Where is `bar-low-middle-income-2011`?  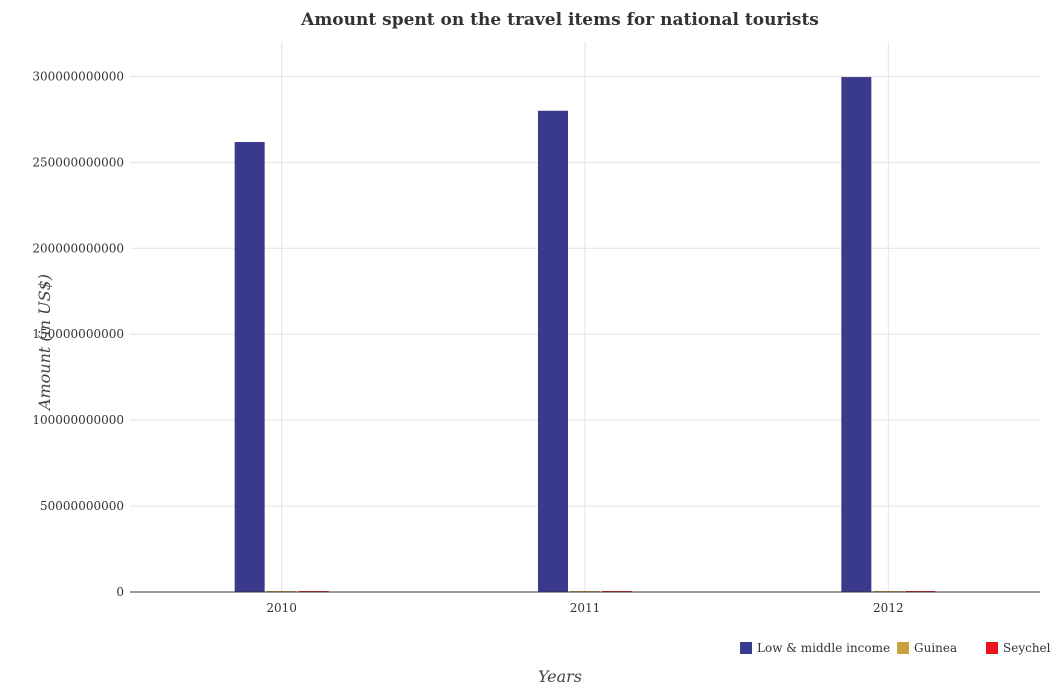 bar-low-middle-income-2011 is located at coordinates (553, 351).